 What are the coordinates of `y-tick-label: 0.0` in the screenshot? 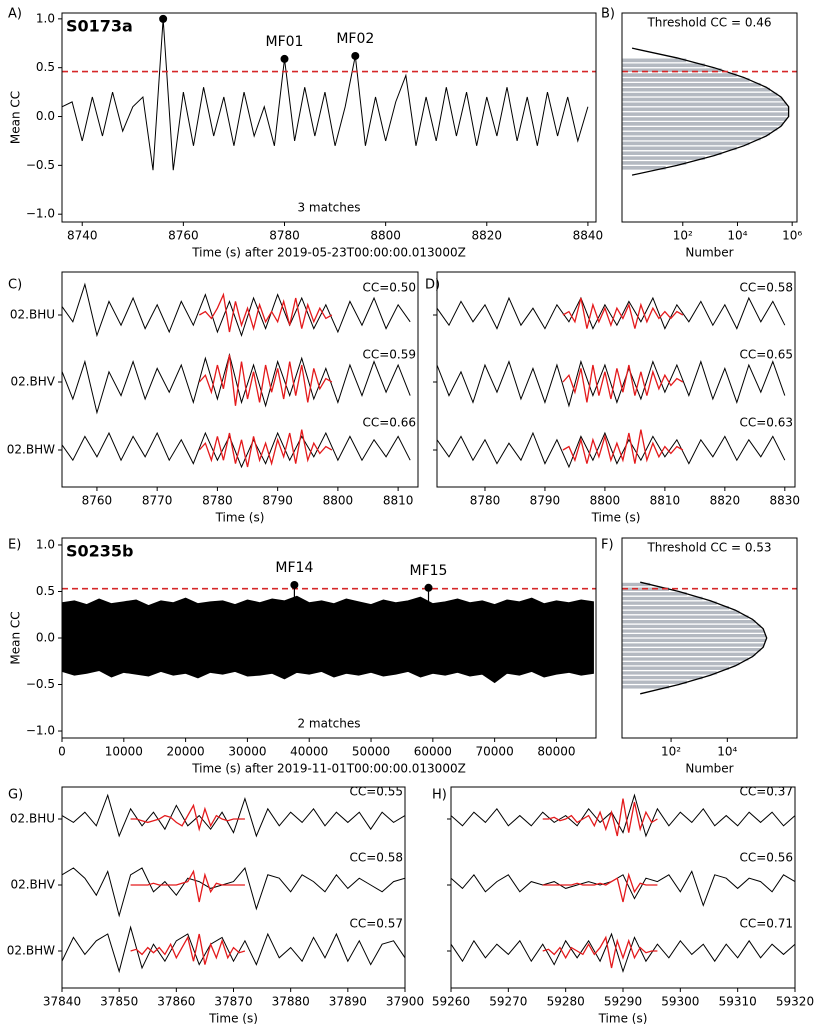 It's located at (45, 638).